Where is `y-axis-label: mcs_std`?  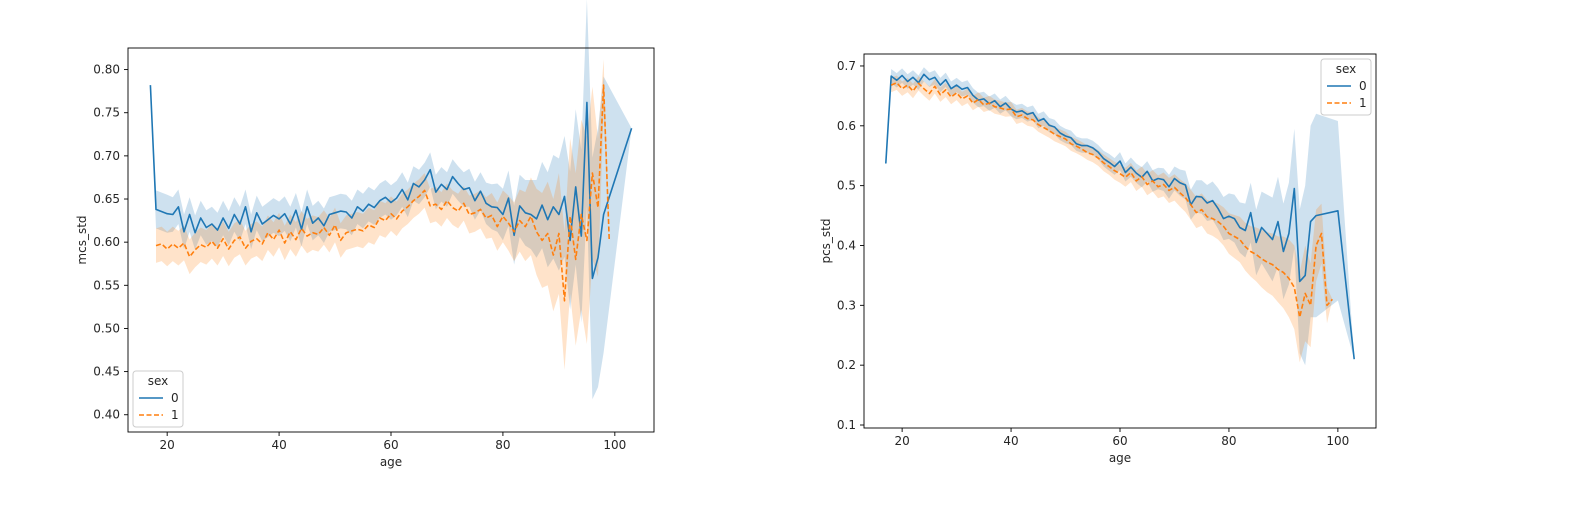
y-axis-label: mcs_std is located at coordinates (82, 239).